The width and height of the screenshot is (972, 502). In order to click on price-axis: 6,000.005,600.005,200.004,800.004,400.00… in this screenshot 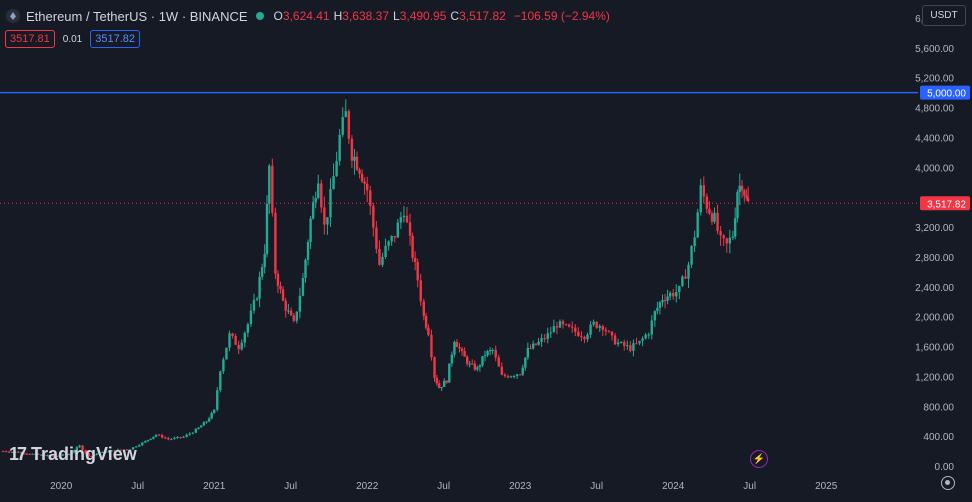, I will do `click(942, 243)`.